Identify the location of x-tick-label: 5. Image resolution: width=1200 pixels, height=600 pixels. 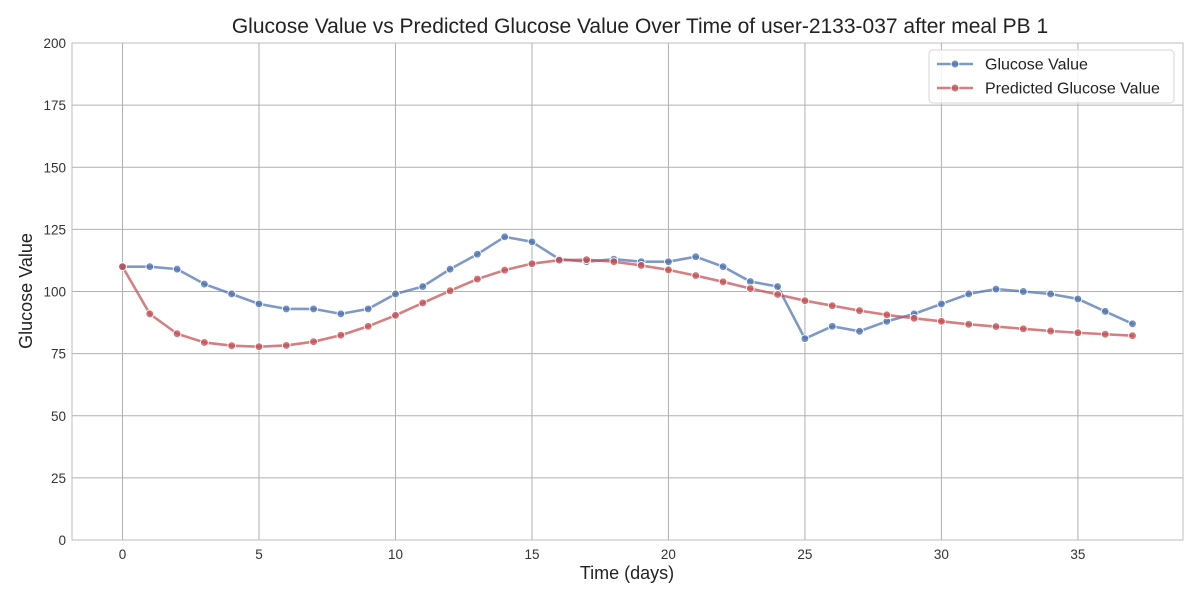
(259, 554).